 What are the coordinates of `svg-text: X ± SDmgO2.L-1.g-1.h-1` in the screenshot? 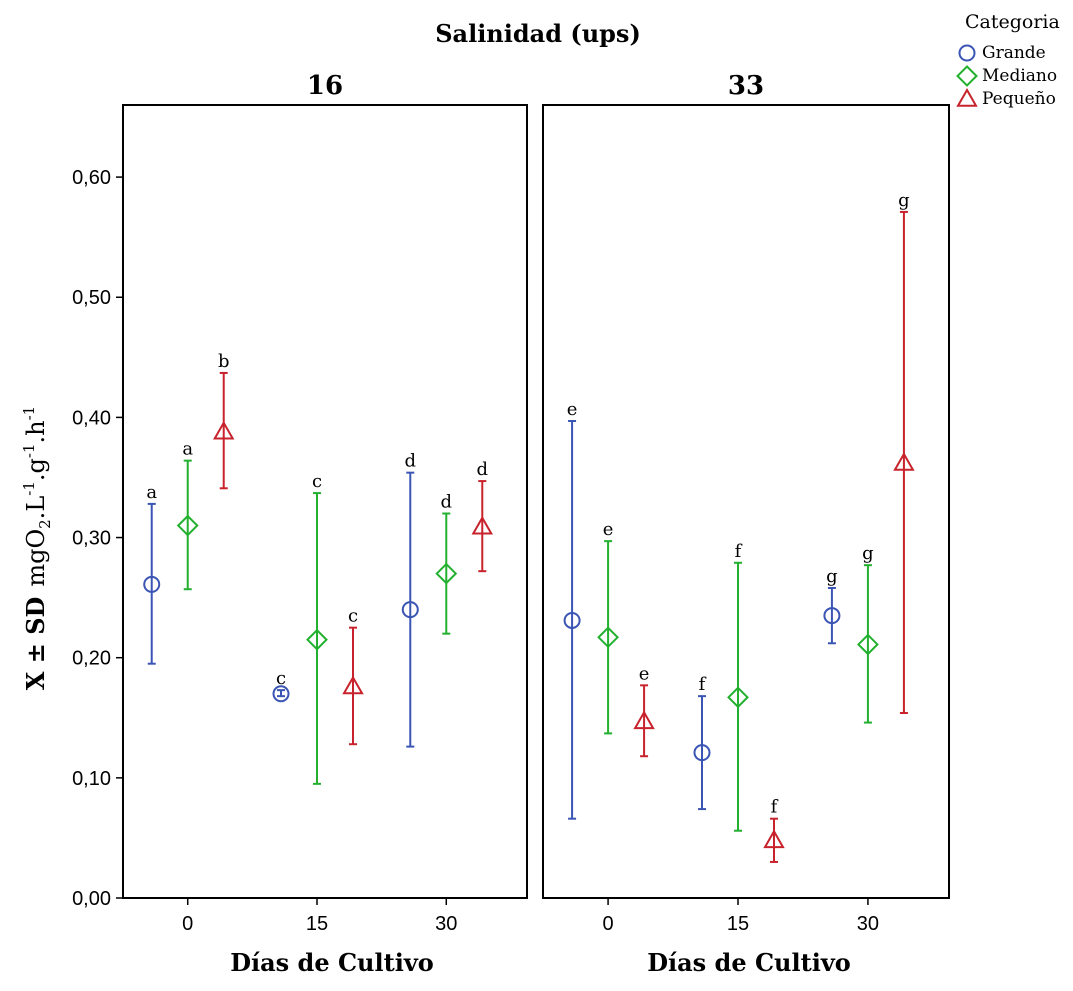 It's located at (37, 548).